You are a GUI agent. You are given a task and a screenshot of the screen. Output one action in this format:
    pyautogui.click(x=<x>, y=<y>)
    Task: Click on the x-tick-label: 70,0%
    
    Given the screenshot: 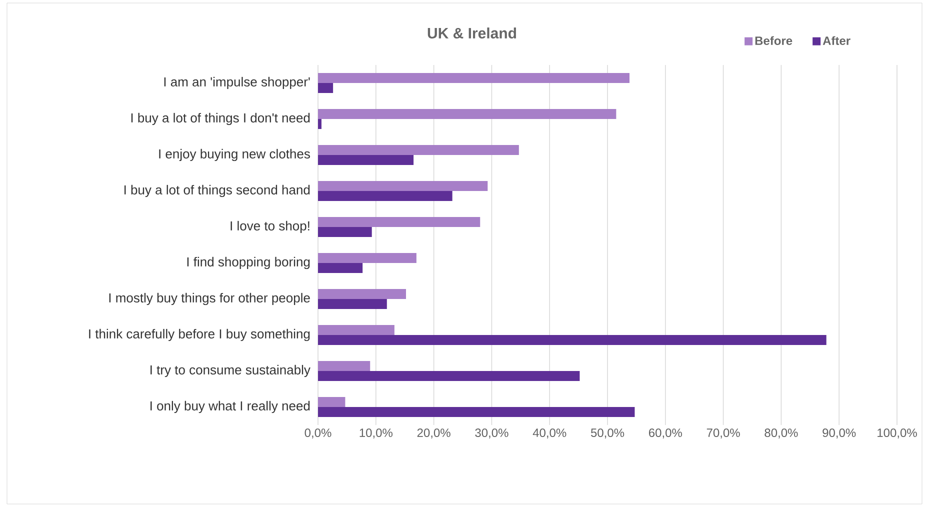 What is the action you would take?
    pyautogui.click(x=723, y=433)
    